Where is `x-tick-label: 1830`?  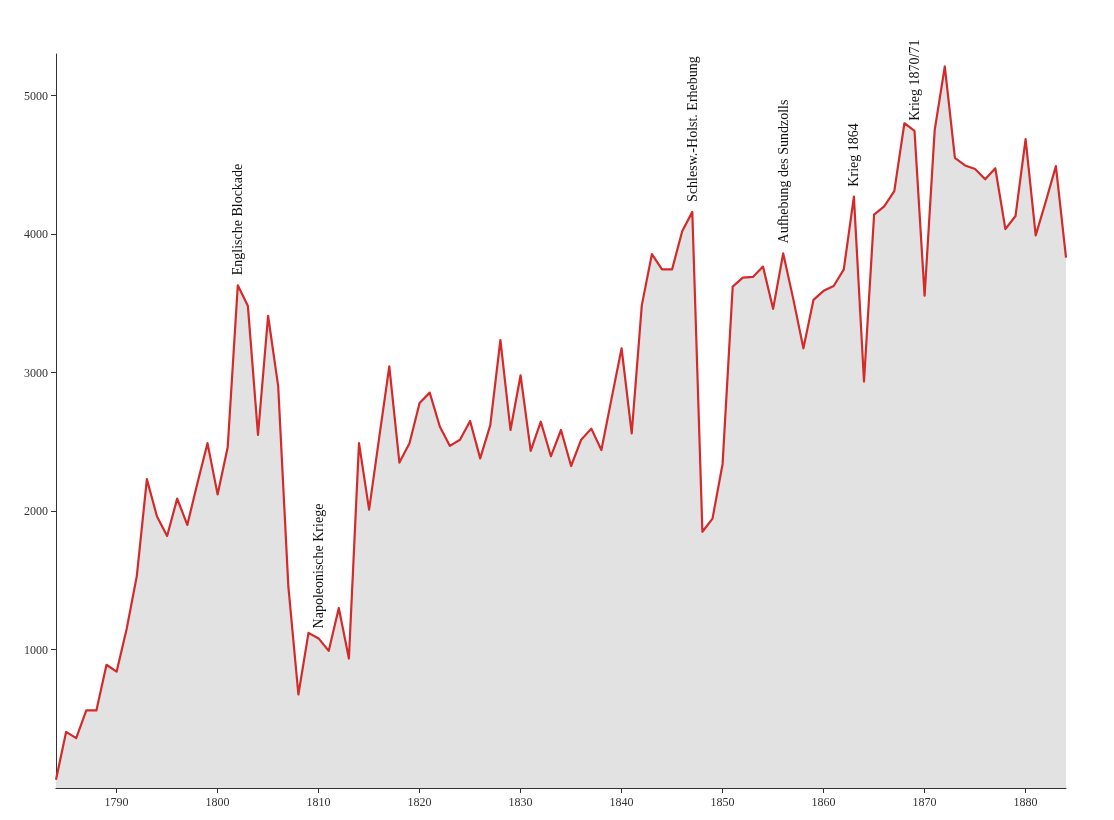
x-tick-label: 1830 is located at coordinates (520, 802).